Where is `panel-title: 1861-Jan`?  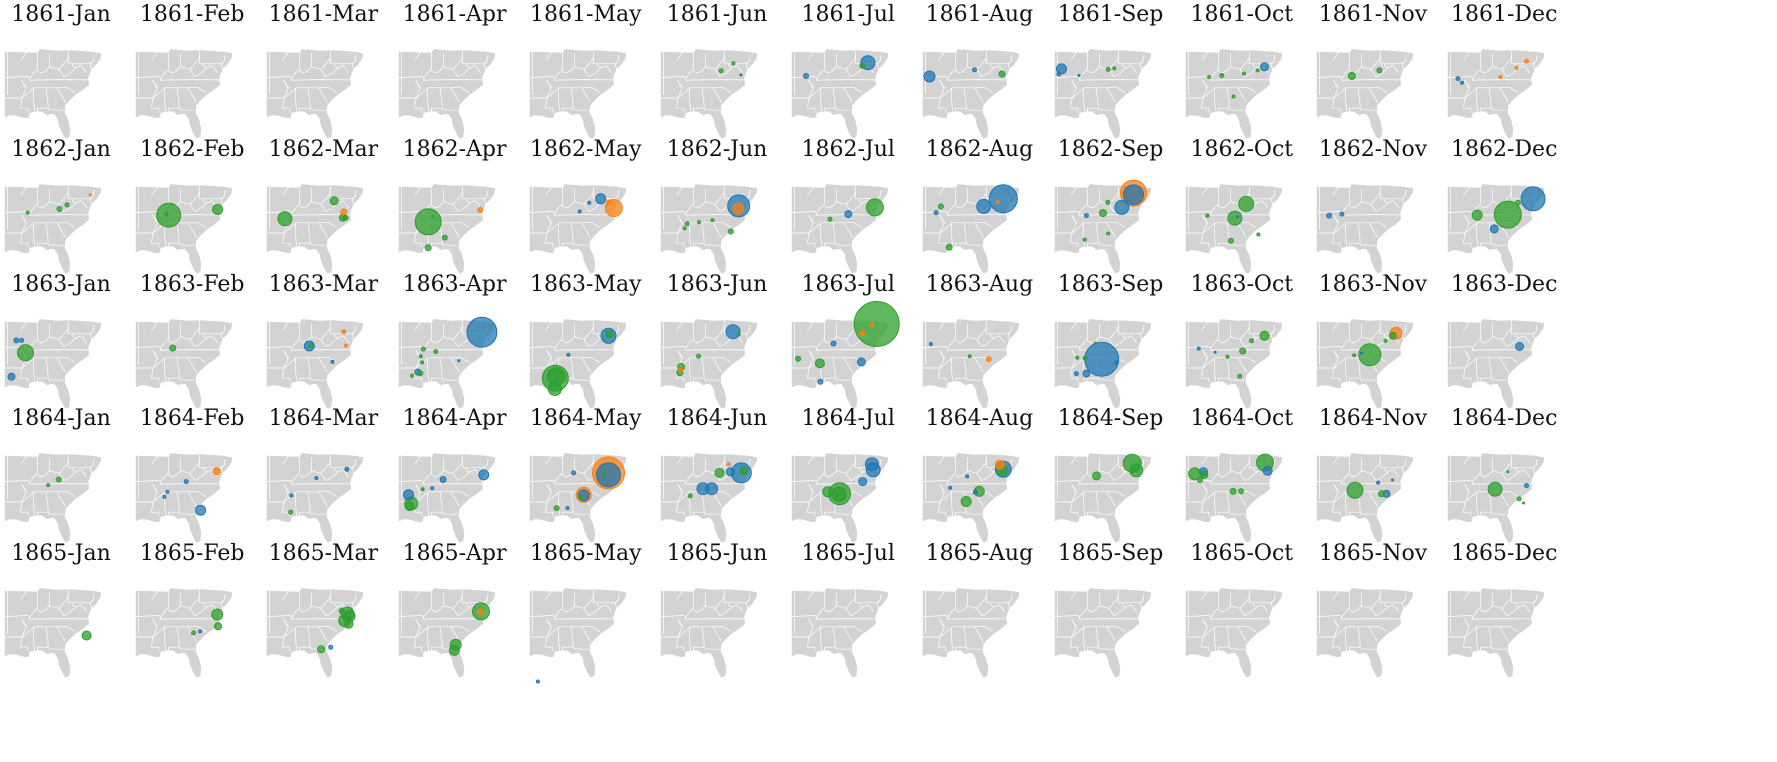 panel-title: 1861-Jan is located at coordinates (61, 14).